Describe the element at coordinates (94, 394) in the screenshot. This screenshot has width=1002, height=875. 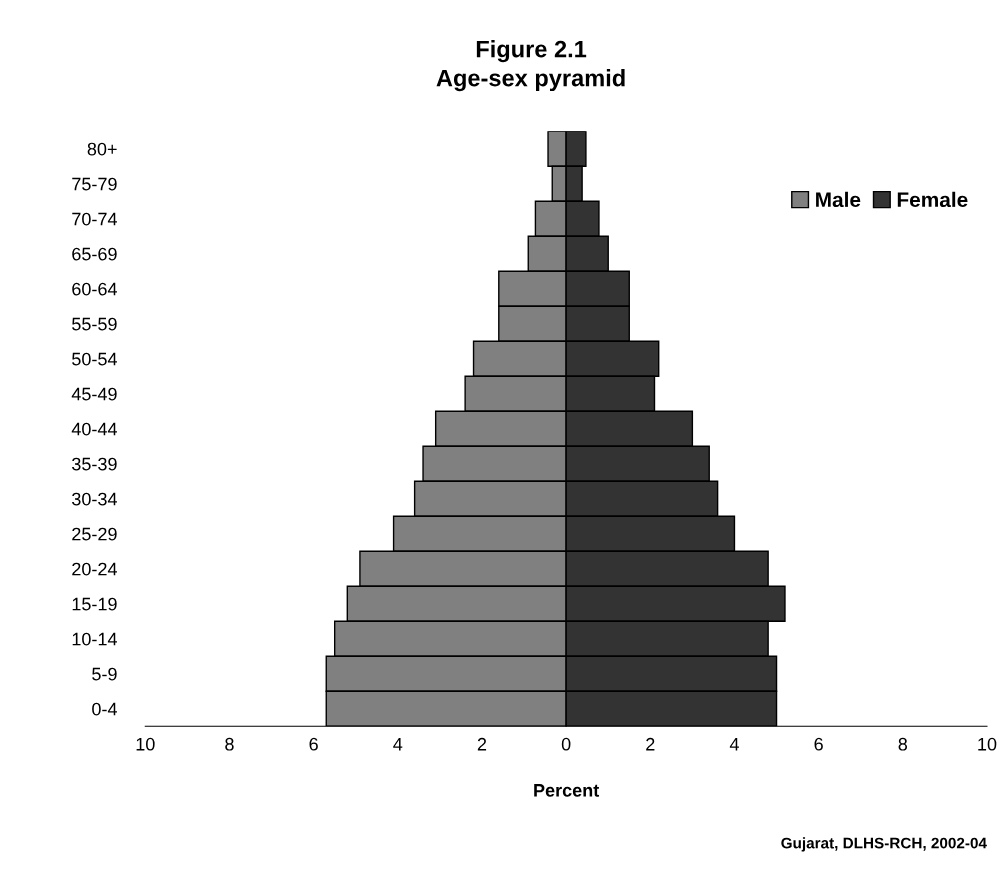
I see `y-tick-label: 45-49` at that location.